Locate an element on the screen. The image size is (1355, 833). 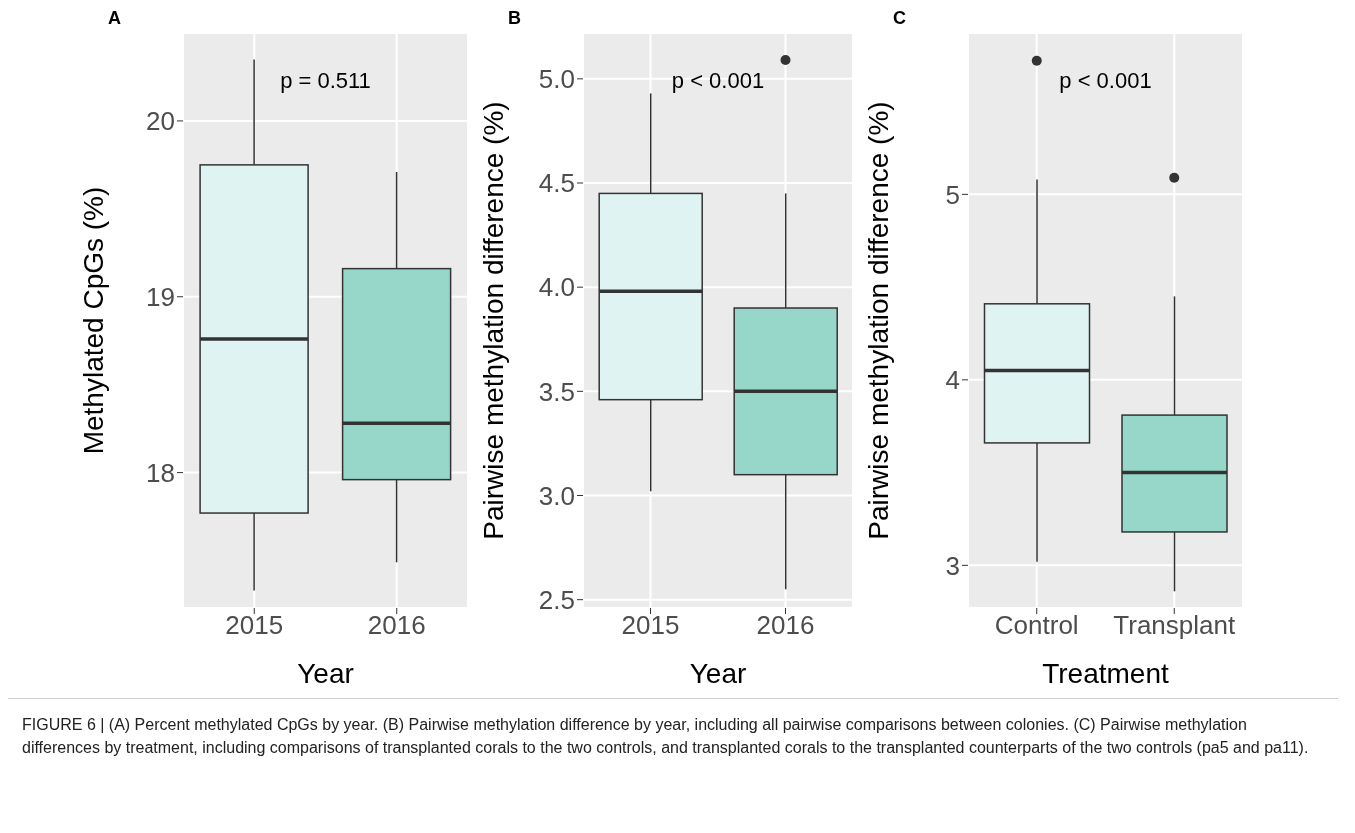
caption: FIGURE 6 | (A) Percent methylated CpGs by year. (B) Pairwise methylation difference by year, including all pairwise comparisons between colonies. (C) Pairwise methylation differences by treatment, including comparisons of transplanted corals to the two controls, and transplanted corals to the transplanted counterparts of the two controls (pa5 and pa11). is located at coordinates (673, 736).